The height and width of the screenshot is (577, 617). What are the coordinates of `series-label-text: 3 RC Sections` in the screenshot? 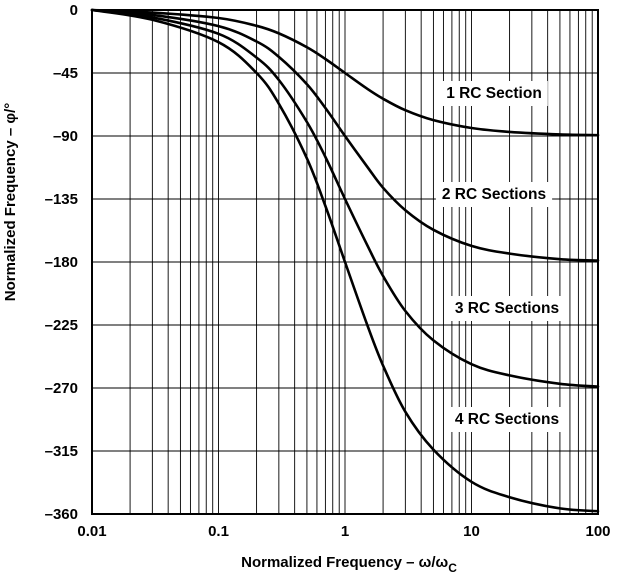 It's located at (507, 308).